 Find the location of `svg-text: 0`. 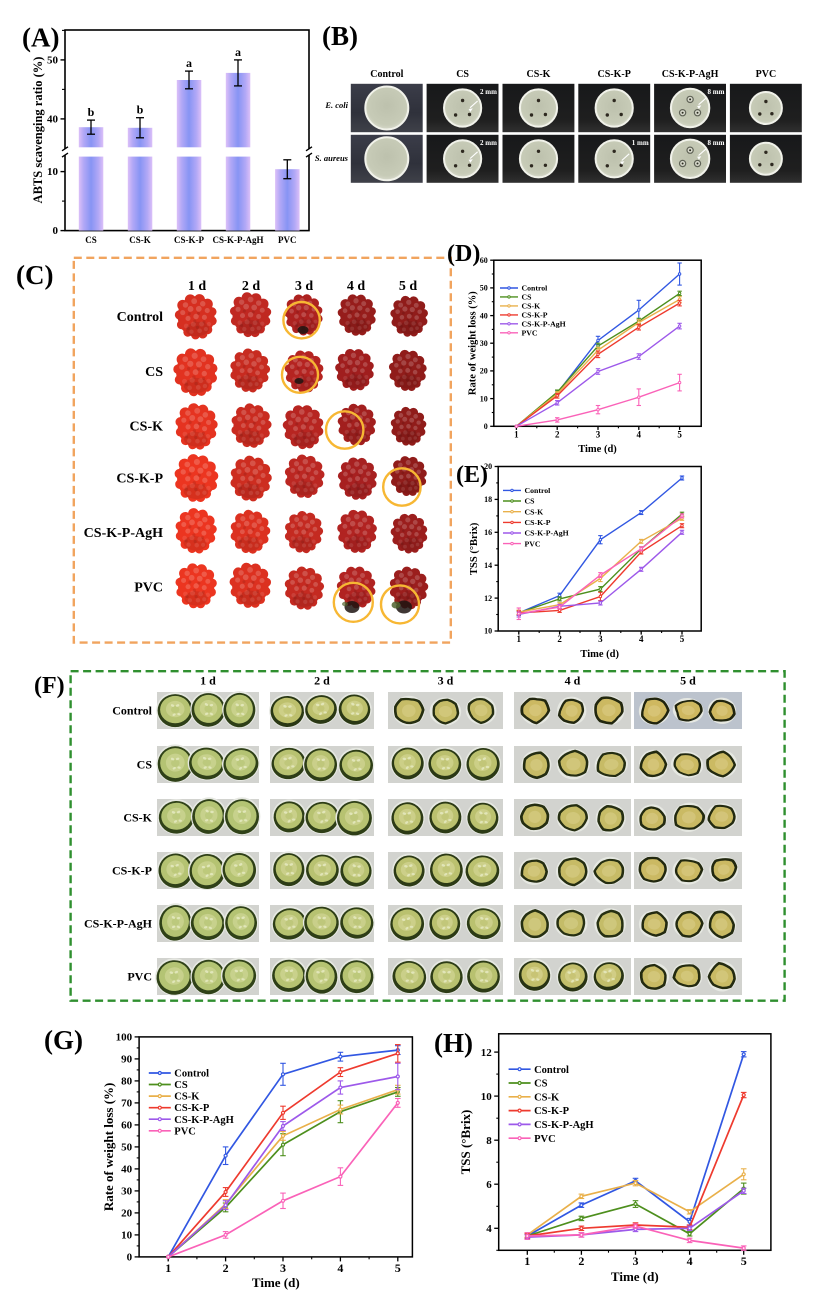

svg-text: 0 is located at coordinates (486, 426).